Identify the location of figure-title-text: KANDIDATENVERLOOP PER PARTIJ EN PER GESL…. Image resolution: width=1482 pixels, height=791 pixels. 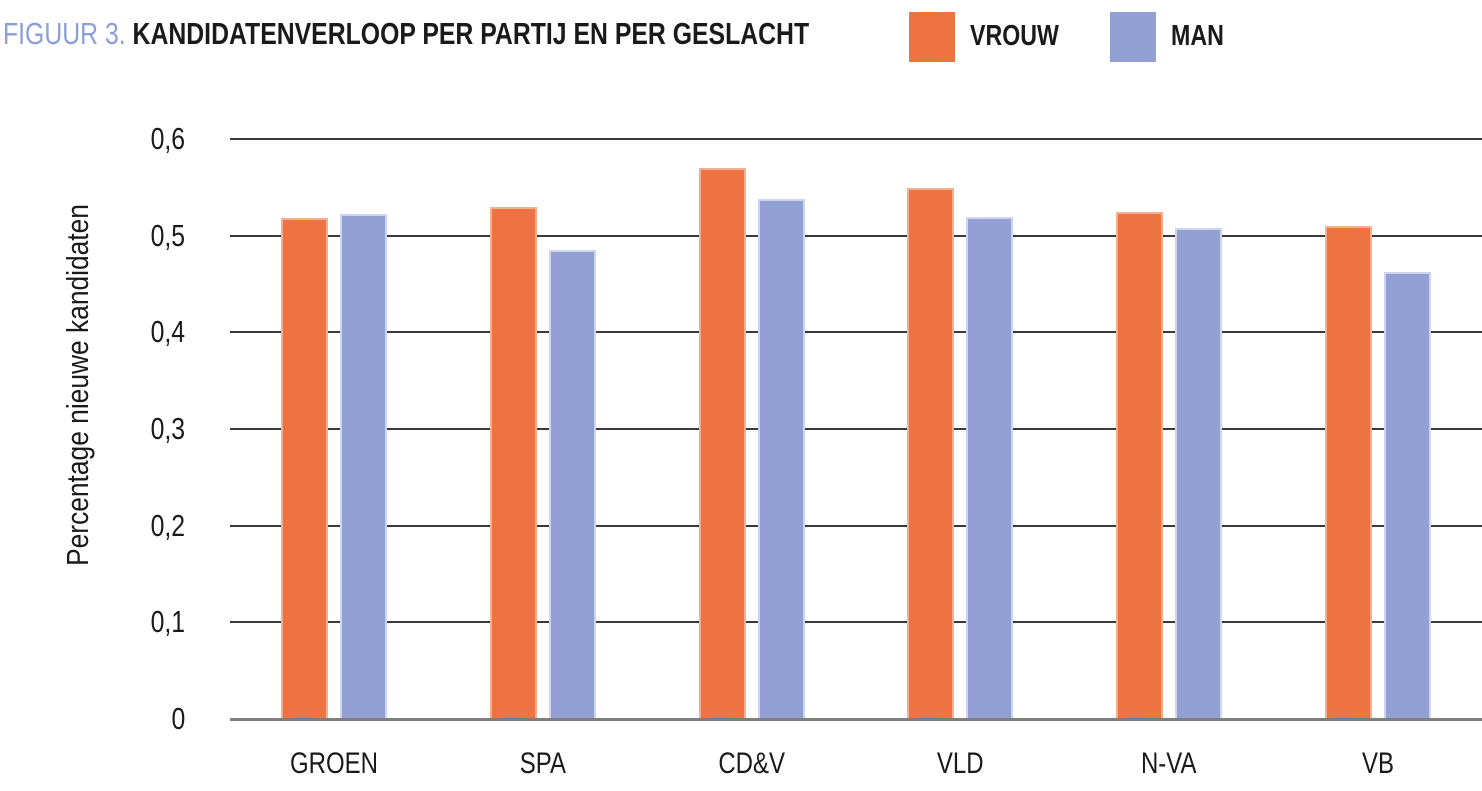
(471, 33).